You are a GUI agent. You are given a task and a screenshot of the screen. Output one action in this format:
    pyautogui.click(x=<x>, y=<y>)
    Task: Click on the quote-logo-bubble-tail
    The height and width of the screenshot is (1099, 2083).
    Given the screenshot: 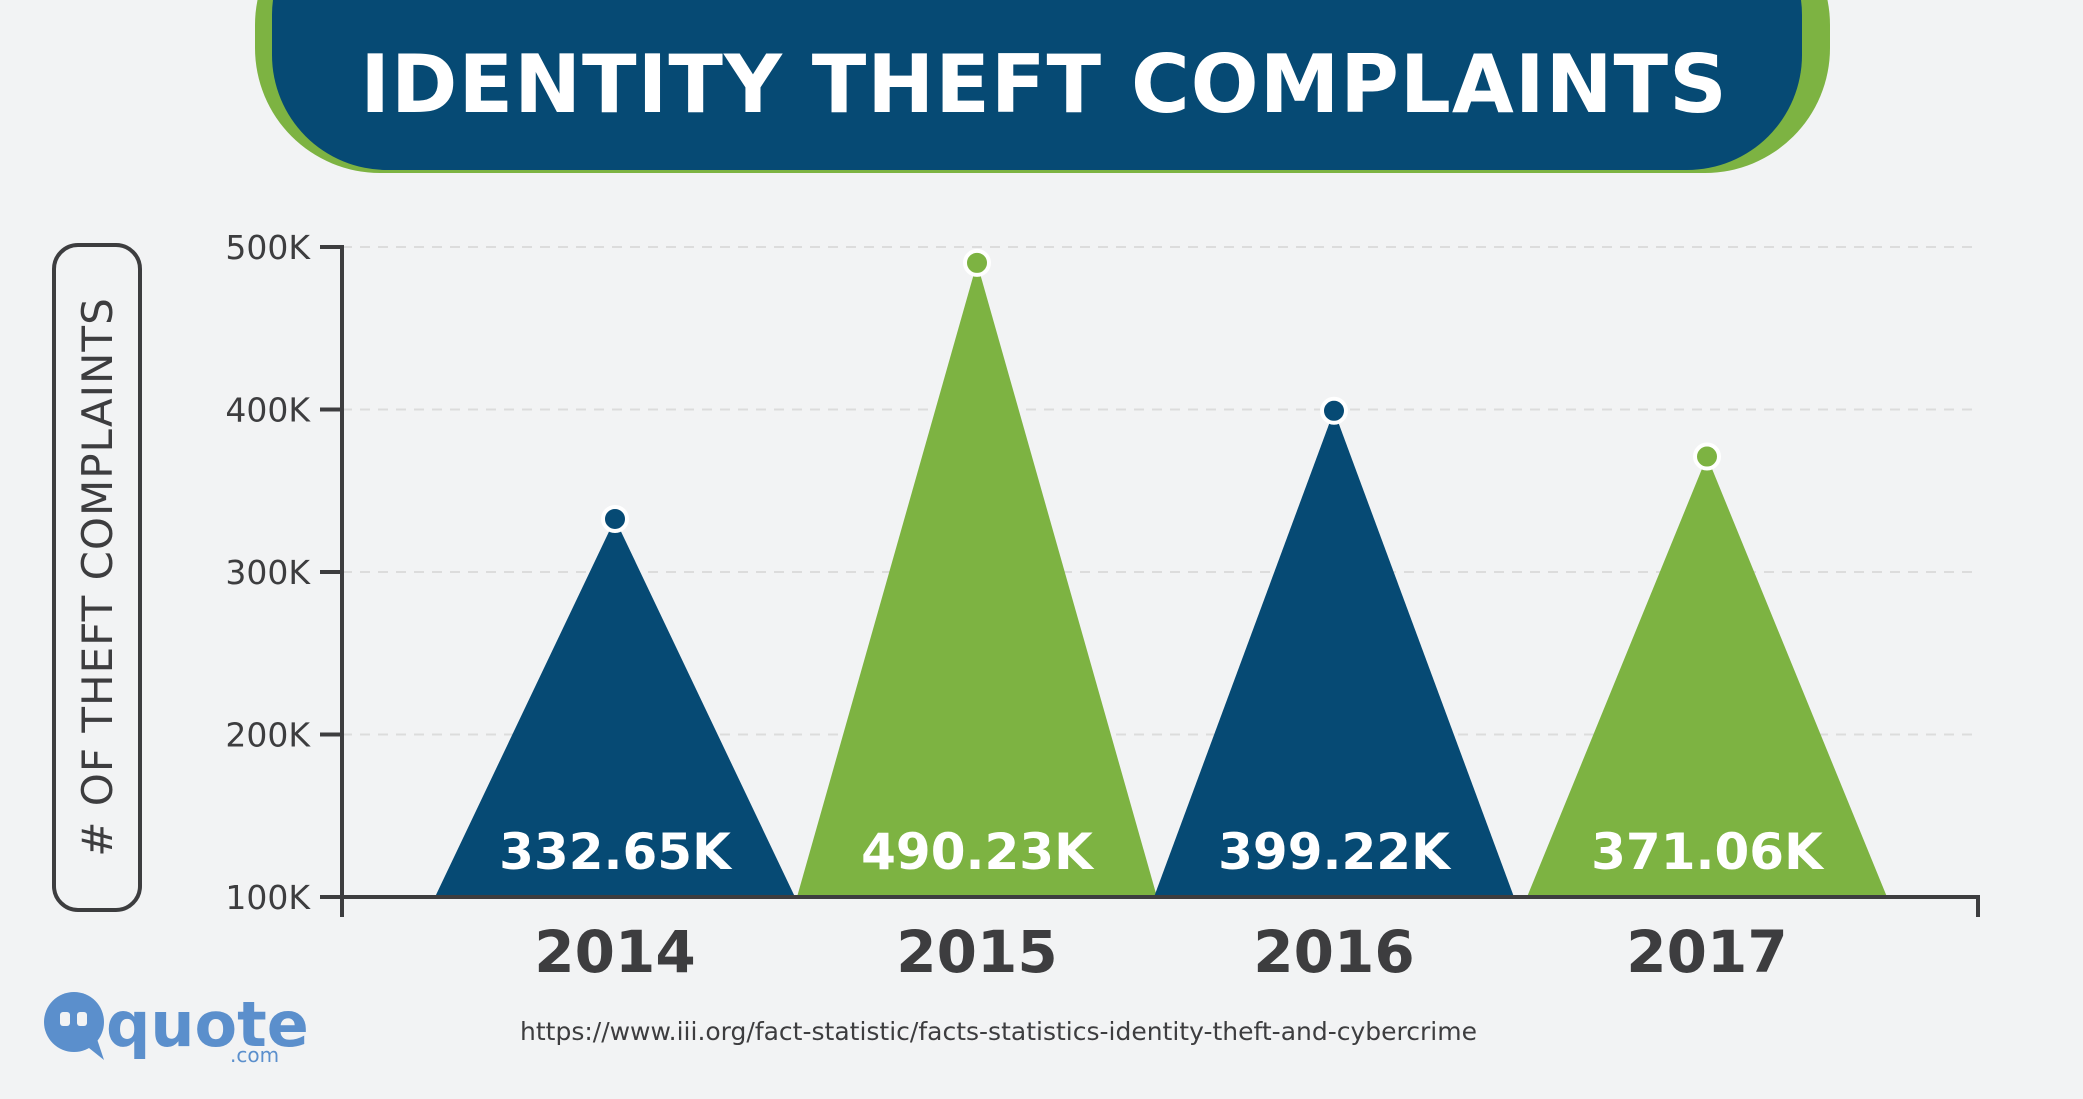 What is the action you would take?
    pyautogui.click(x=94, y=1048)
    